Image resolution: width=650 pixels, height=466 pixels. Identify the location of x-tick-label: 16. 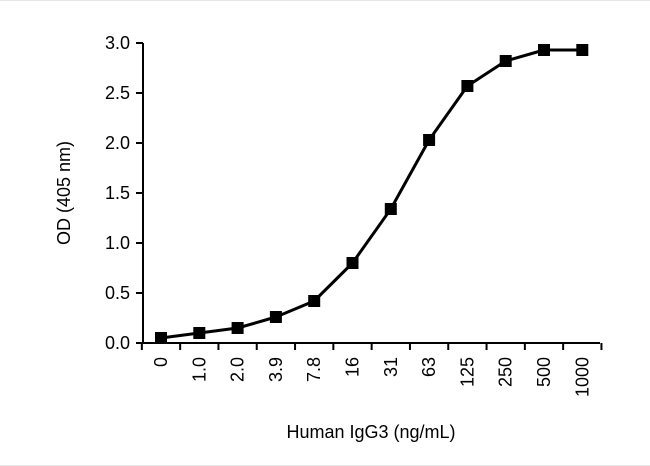
(353, 367).